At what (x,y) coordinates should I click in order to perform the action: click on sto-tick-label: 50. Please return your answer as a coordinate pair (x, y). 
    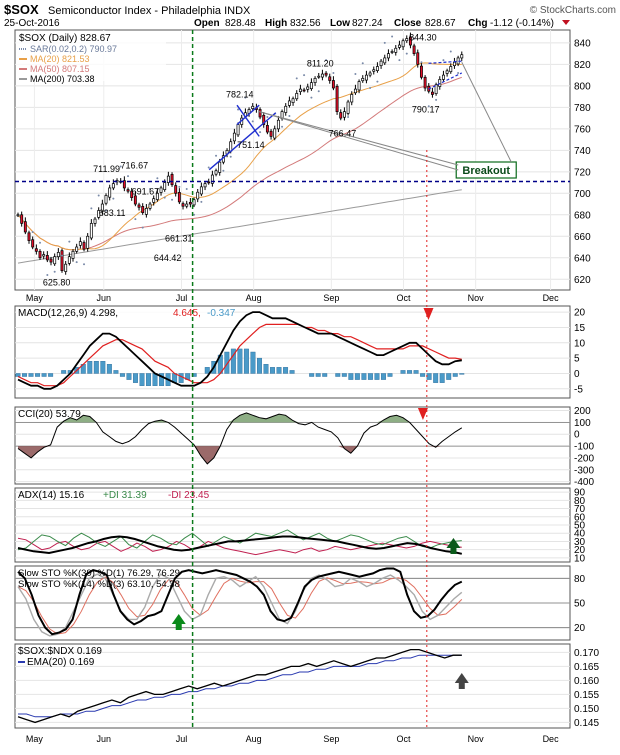
    Looking at the image, I should click on (580, 604).